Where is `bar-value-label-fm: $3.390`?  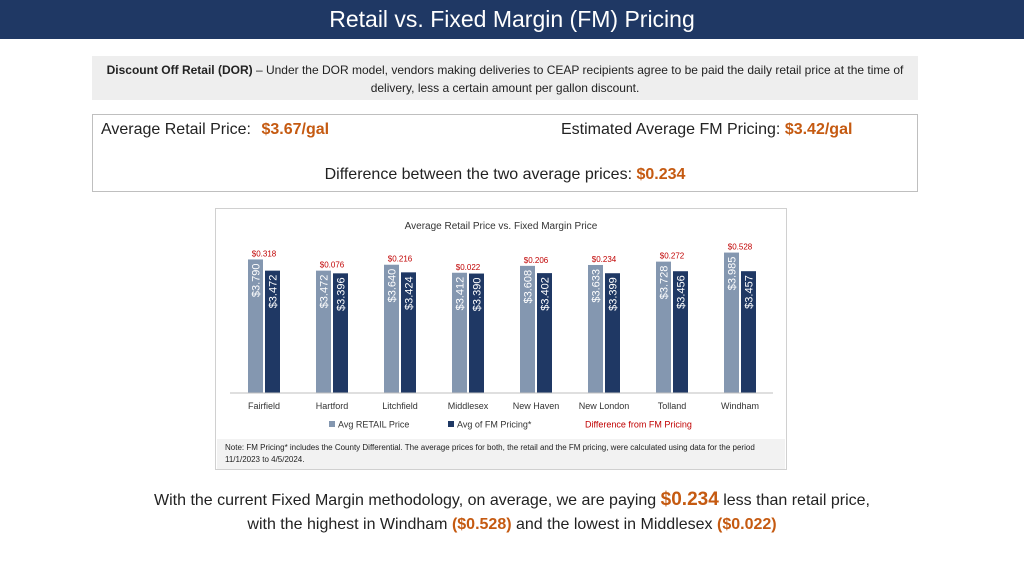 bar-value-label-fm: $3.390 is located at coordinates (478, 295).